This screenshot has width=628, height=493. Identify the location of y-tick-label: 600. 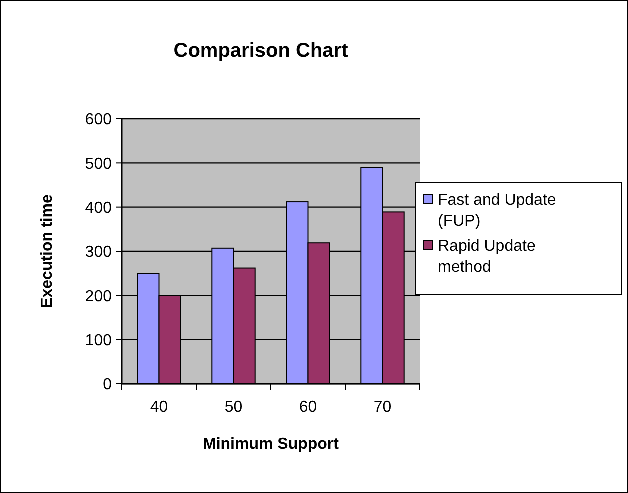
(98, 120).